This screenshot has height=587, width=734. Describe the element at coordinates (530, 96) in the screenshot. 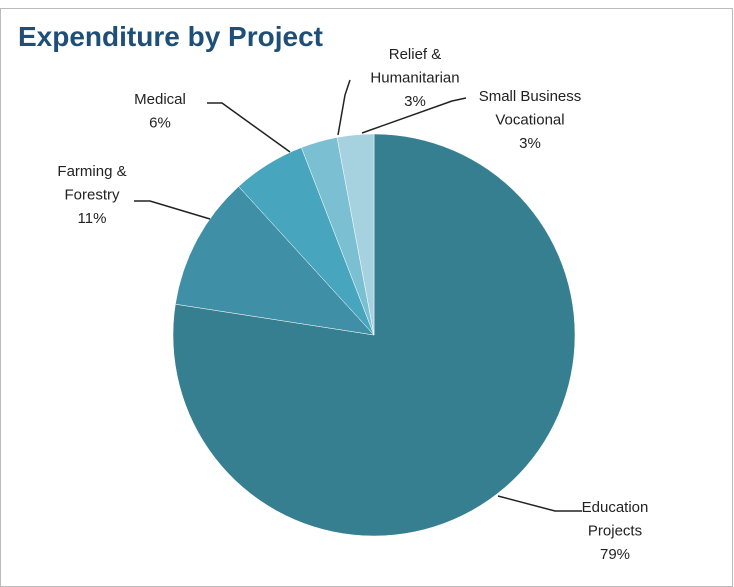

I see `slice-label-line: Small Business` at that location.